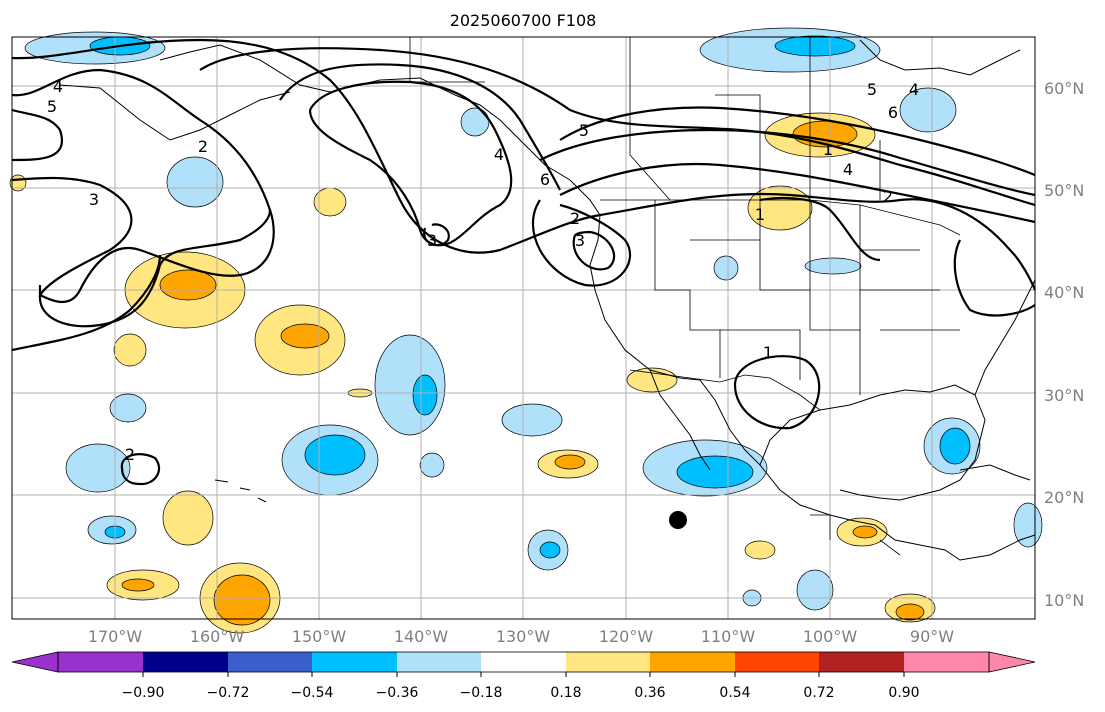 The width and height of the screenshot is (1105, 712). Describe the element at coordinates (755, 119) in the screenshot. I see `border-province` at that location.